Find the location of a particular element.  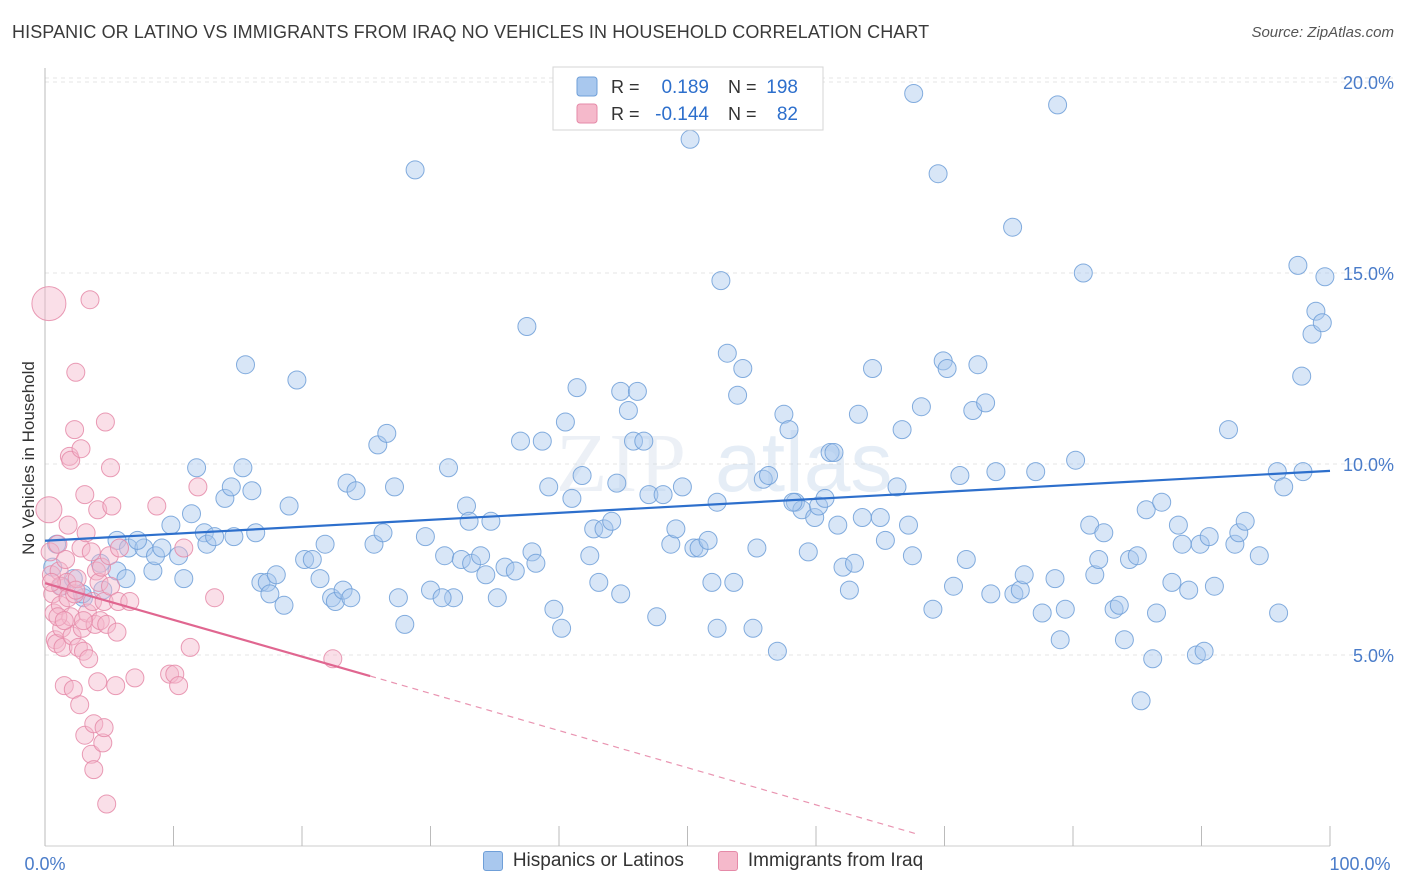

stats-r-label-1: R = is located at coordinates (625, 87).